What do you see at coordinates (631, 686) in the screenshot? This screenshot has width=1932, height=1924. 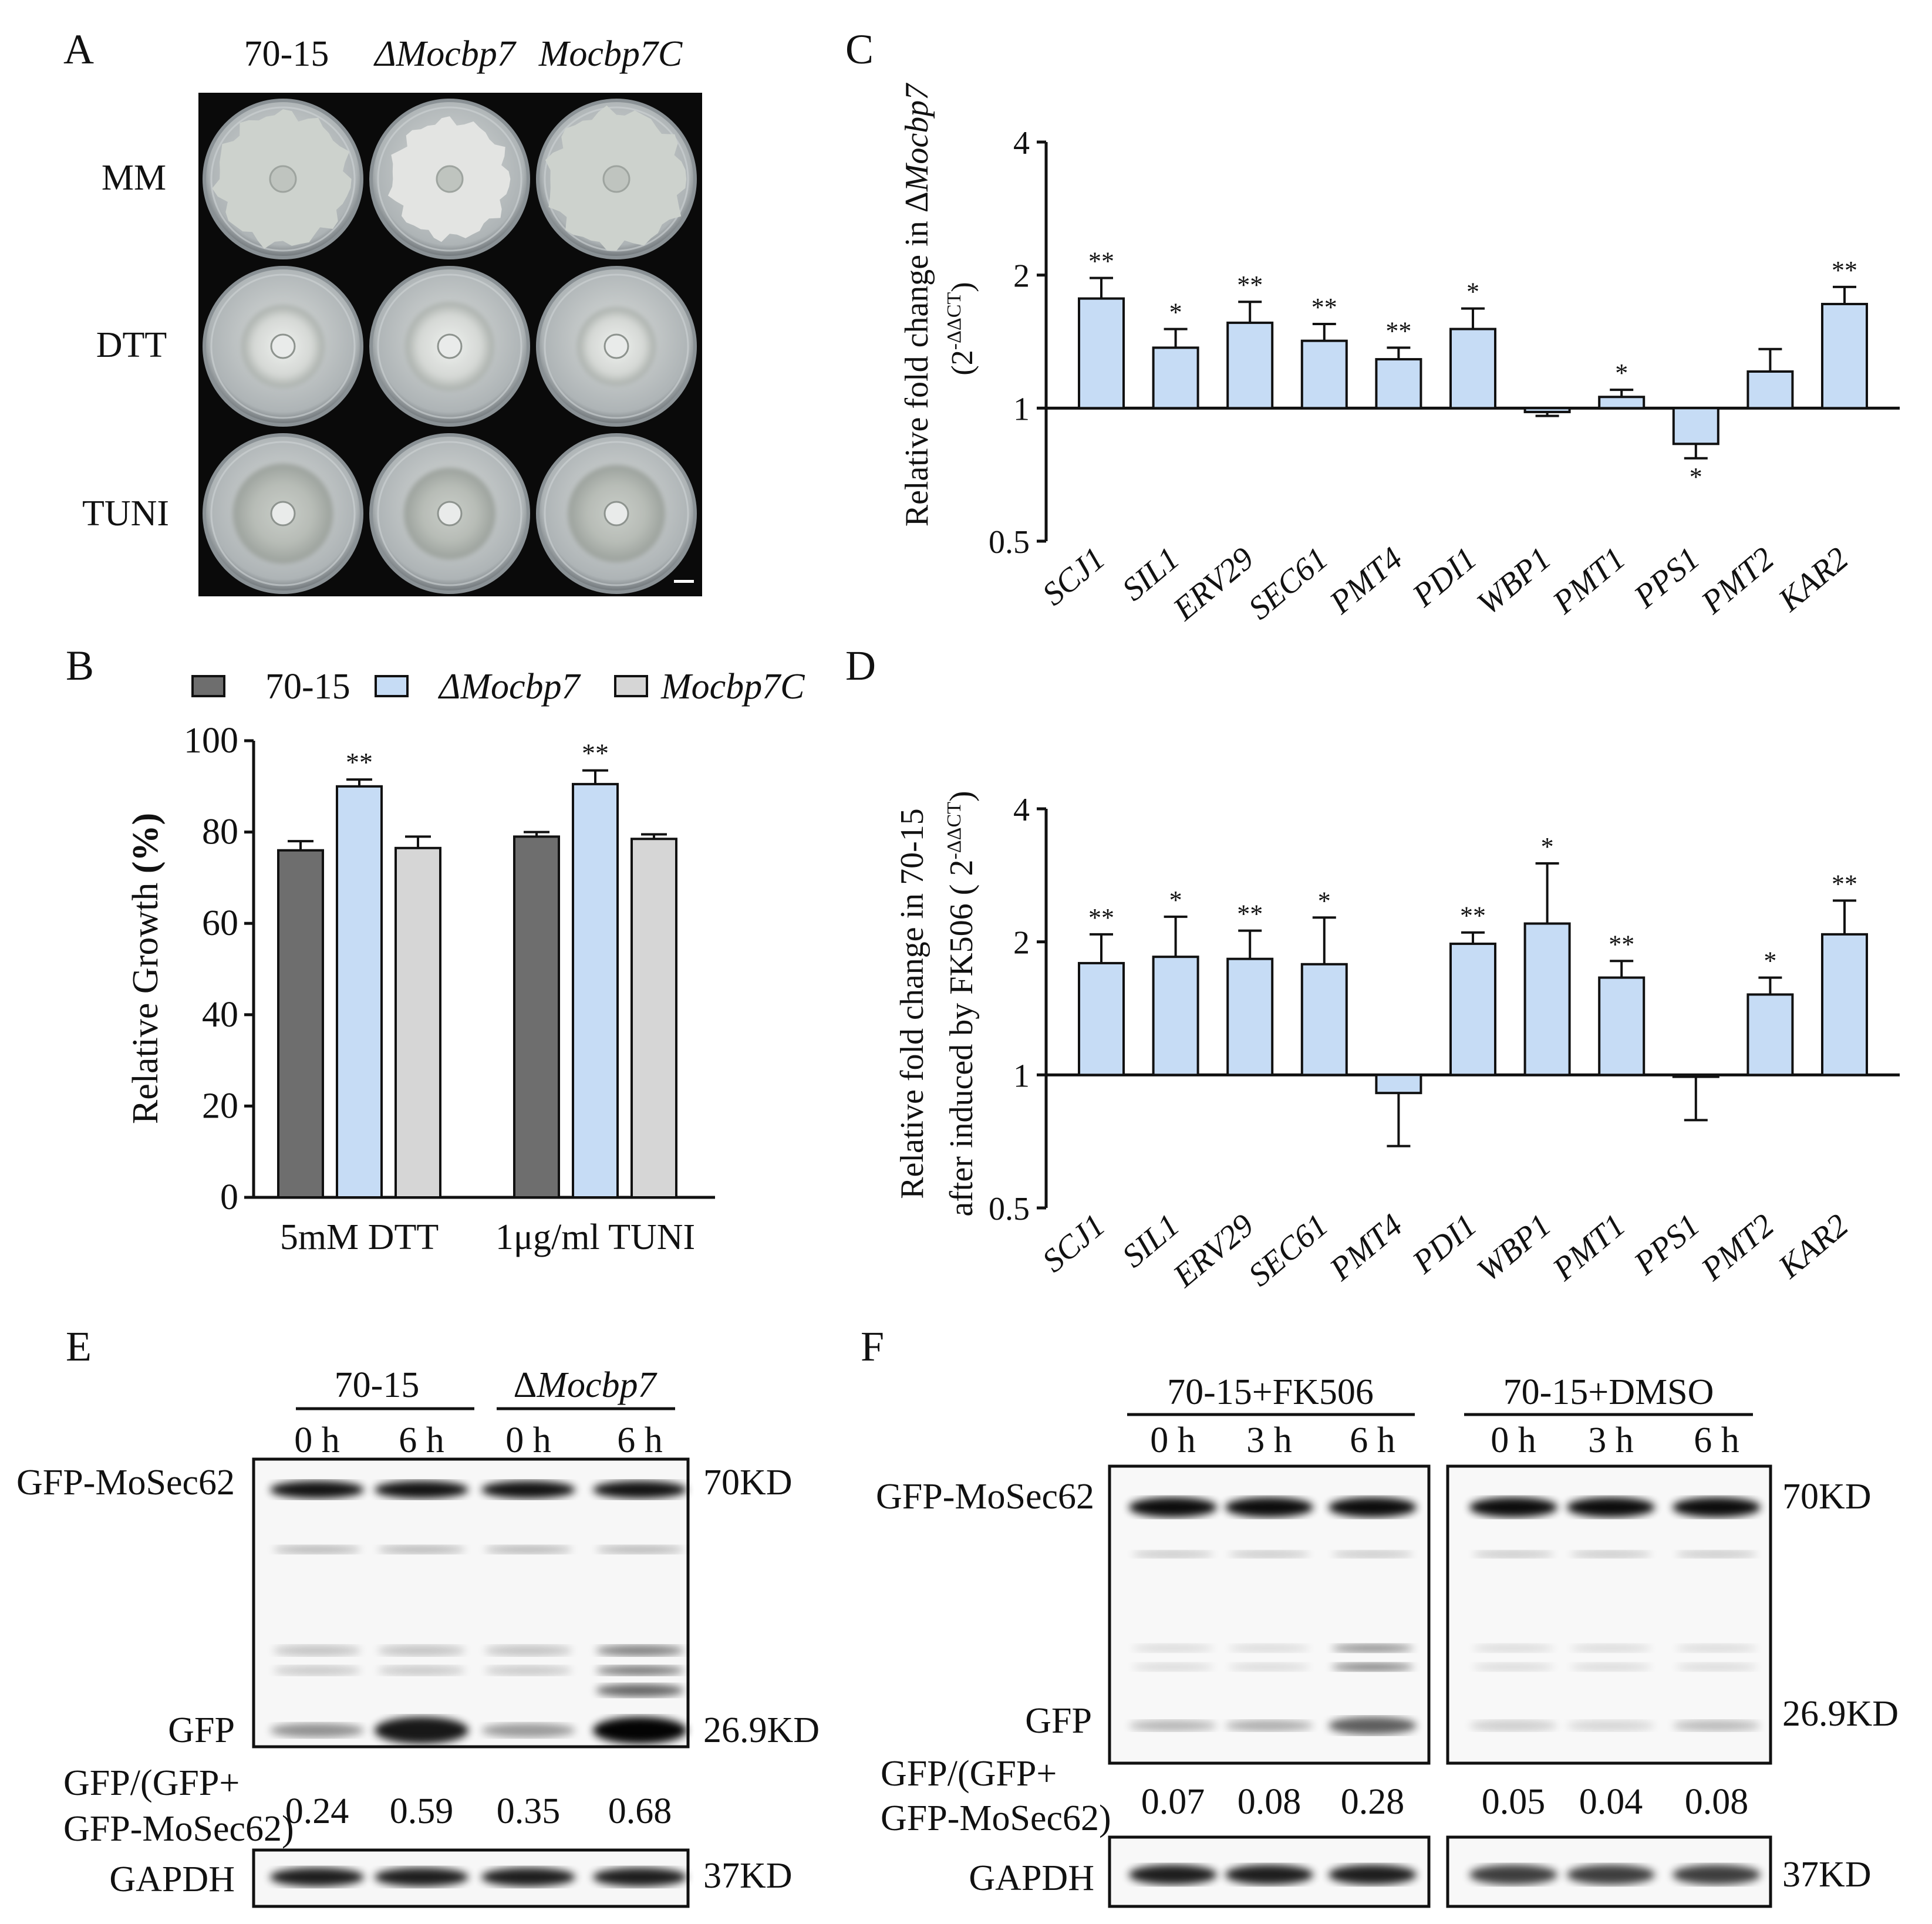 I see `legend-swatch` at bounding box center [631, 686].